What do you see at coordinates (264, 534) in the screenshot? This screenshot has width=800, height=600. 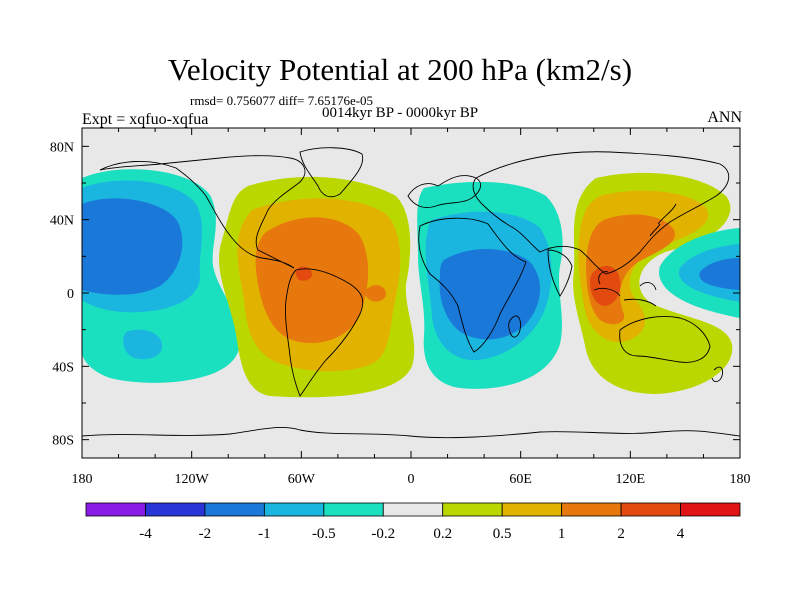 I see `colorbar-label: -1` at bounding box center [264, 534].